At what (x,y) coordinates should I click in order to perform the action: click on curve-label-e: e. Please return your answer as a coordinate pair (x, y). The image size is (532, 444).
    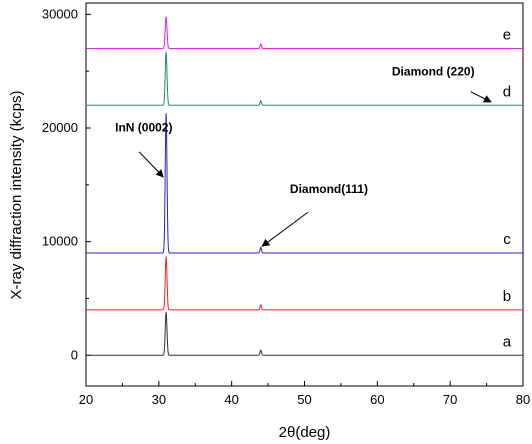
    Looking at the image, I should click on (507, 34).